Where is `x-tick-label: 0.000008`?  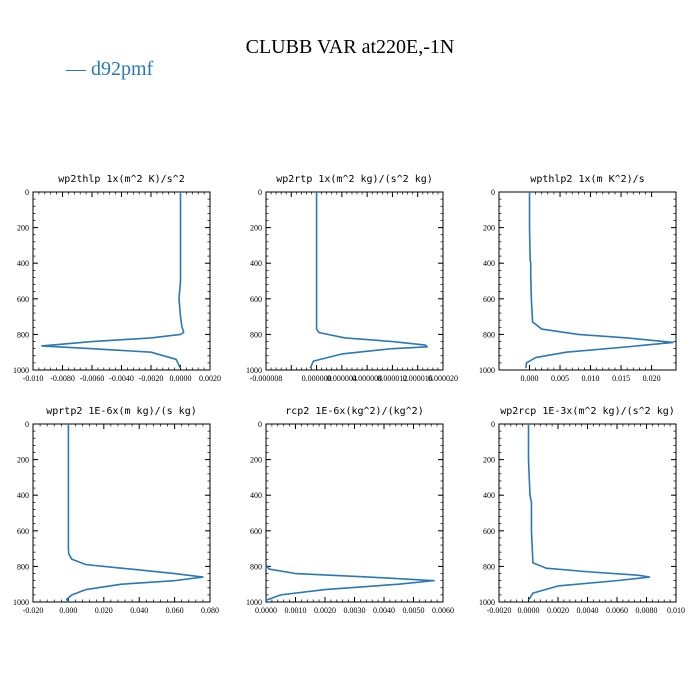 x-tick-label: 0.000008 is located at coordinates (367, 378).